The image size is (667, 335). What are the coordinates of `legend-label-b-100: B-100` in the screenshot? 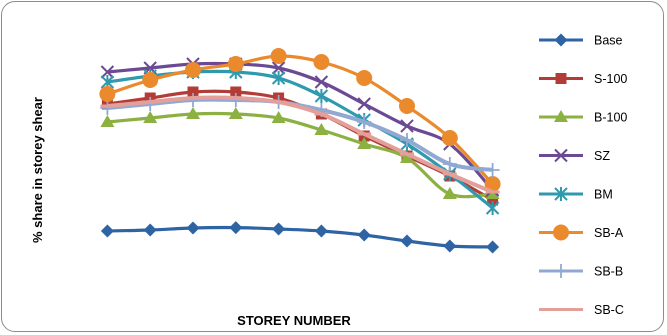 It's located at (610, 118).